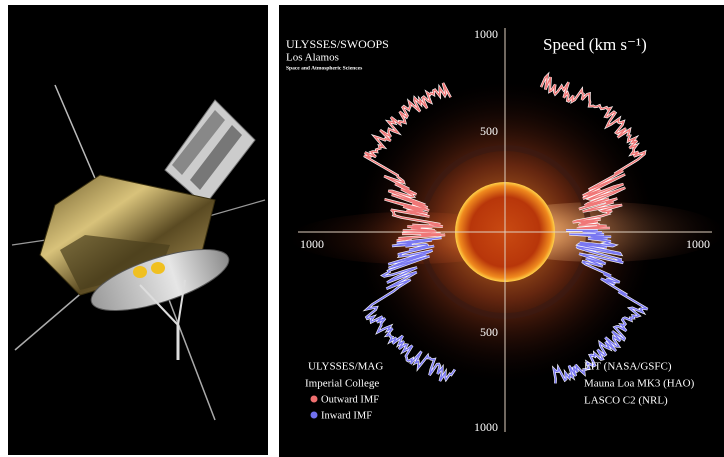 Image resolution: width=724 pixels, height=457 pixels. What do you see at coordinates (639, 384) in the screenshot?
I see `credit: Mauna Loa MK3 (HAO)` at bounding box center [639, 384].